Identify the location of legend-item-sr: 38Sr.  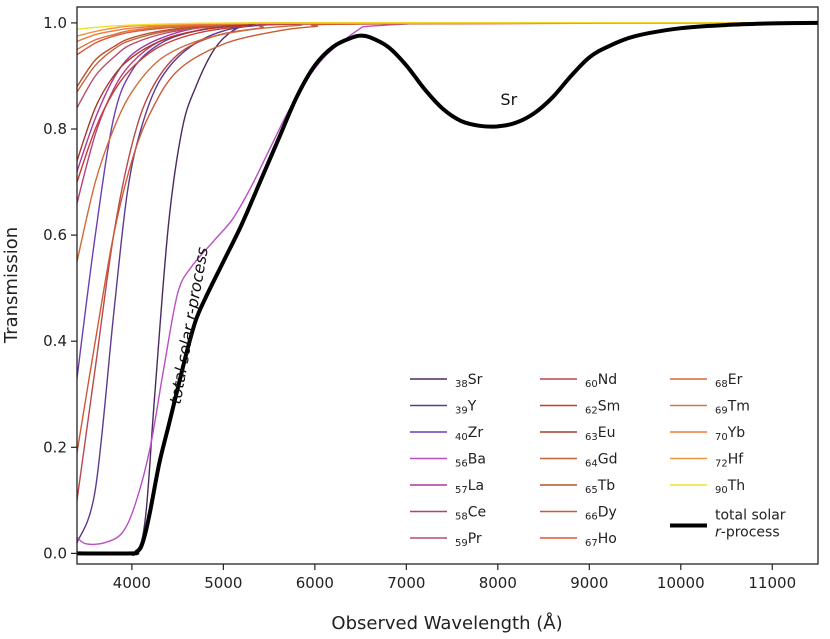
(446, 381).